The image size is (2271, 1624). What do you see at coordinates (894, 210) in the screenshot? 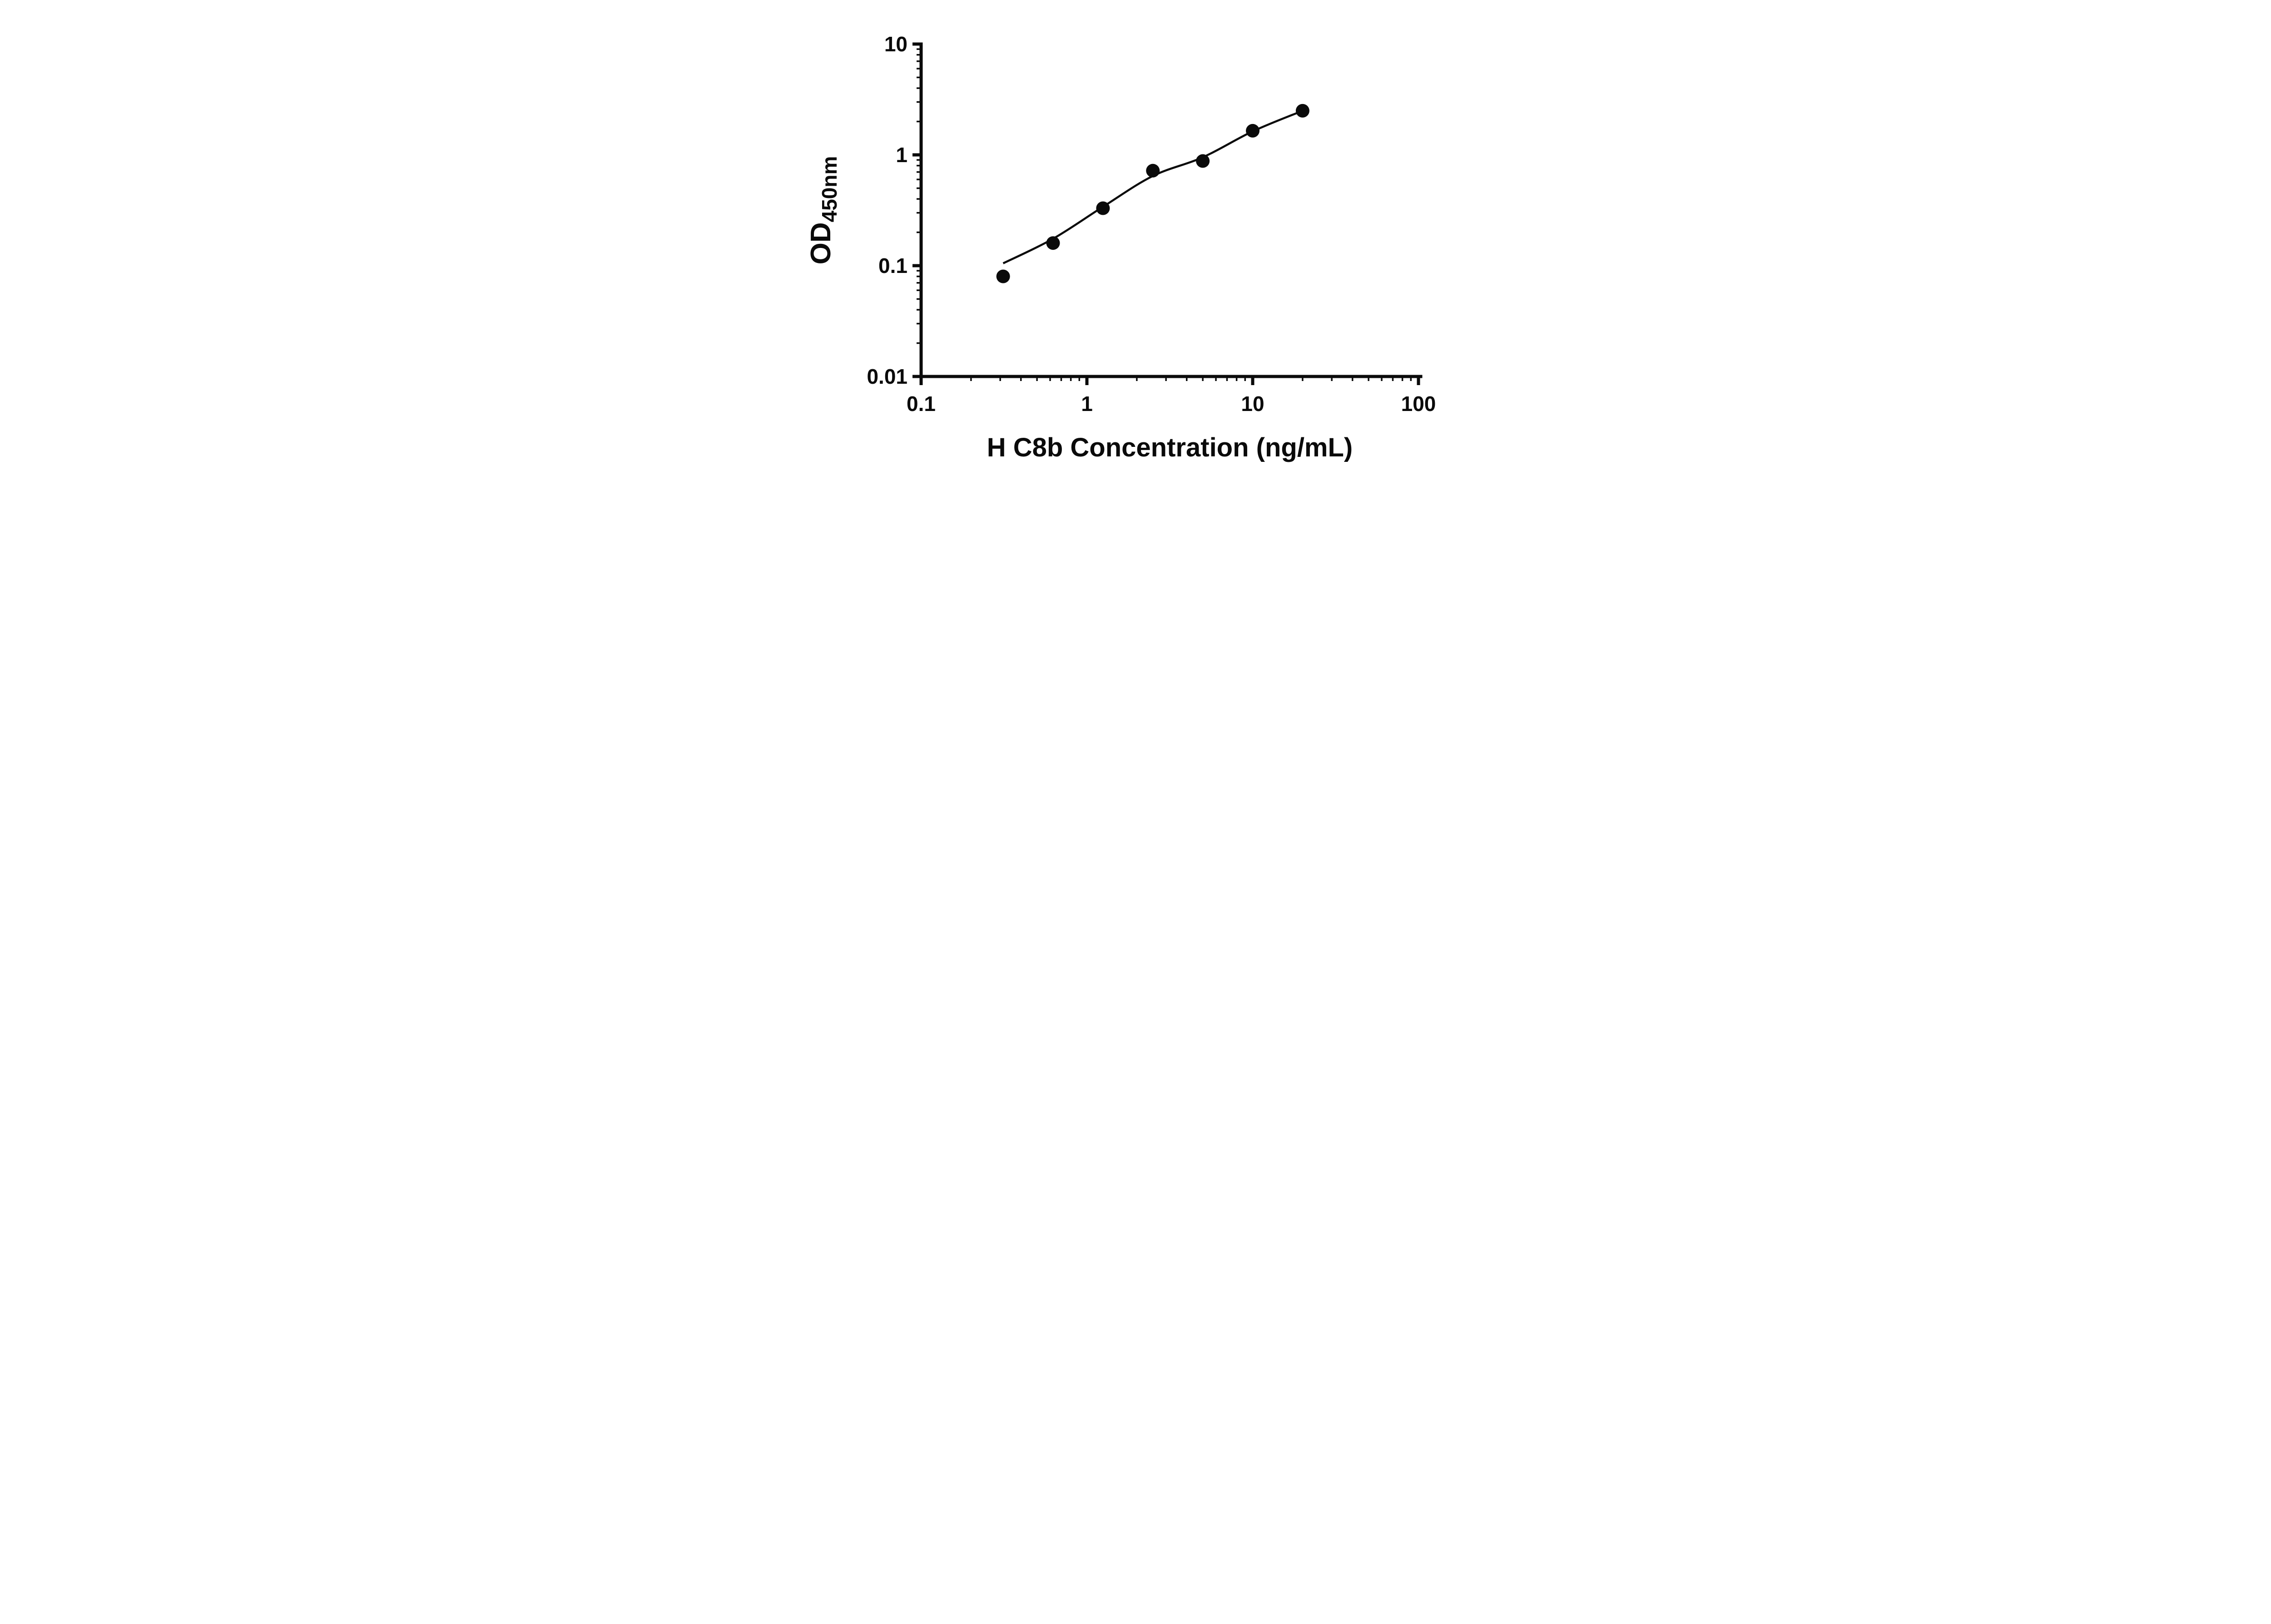
I see `y-axis: 10 1 0.1 0.01` at bounding box center [894, 210].